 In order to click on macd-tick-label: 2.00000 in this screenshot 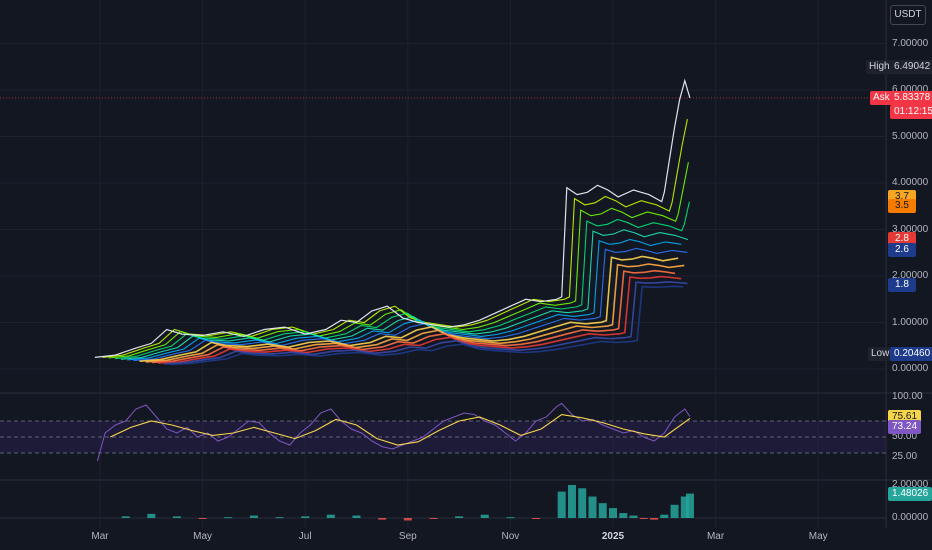, I will do `click(910, 484)`.